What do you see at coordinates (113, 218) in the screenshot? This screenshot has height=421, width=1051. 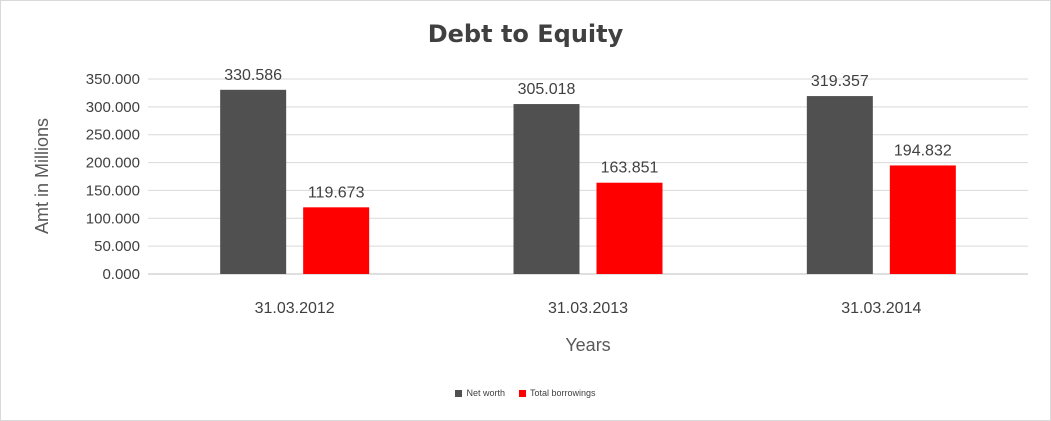 I see `y-tick-label: 100.000` at bounding box center [113, 218].